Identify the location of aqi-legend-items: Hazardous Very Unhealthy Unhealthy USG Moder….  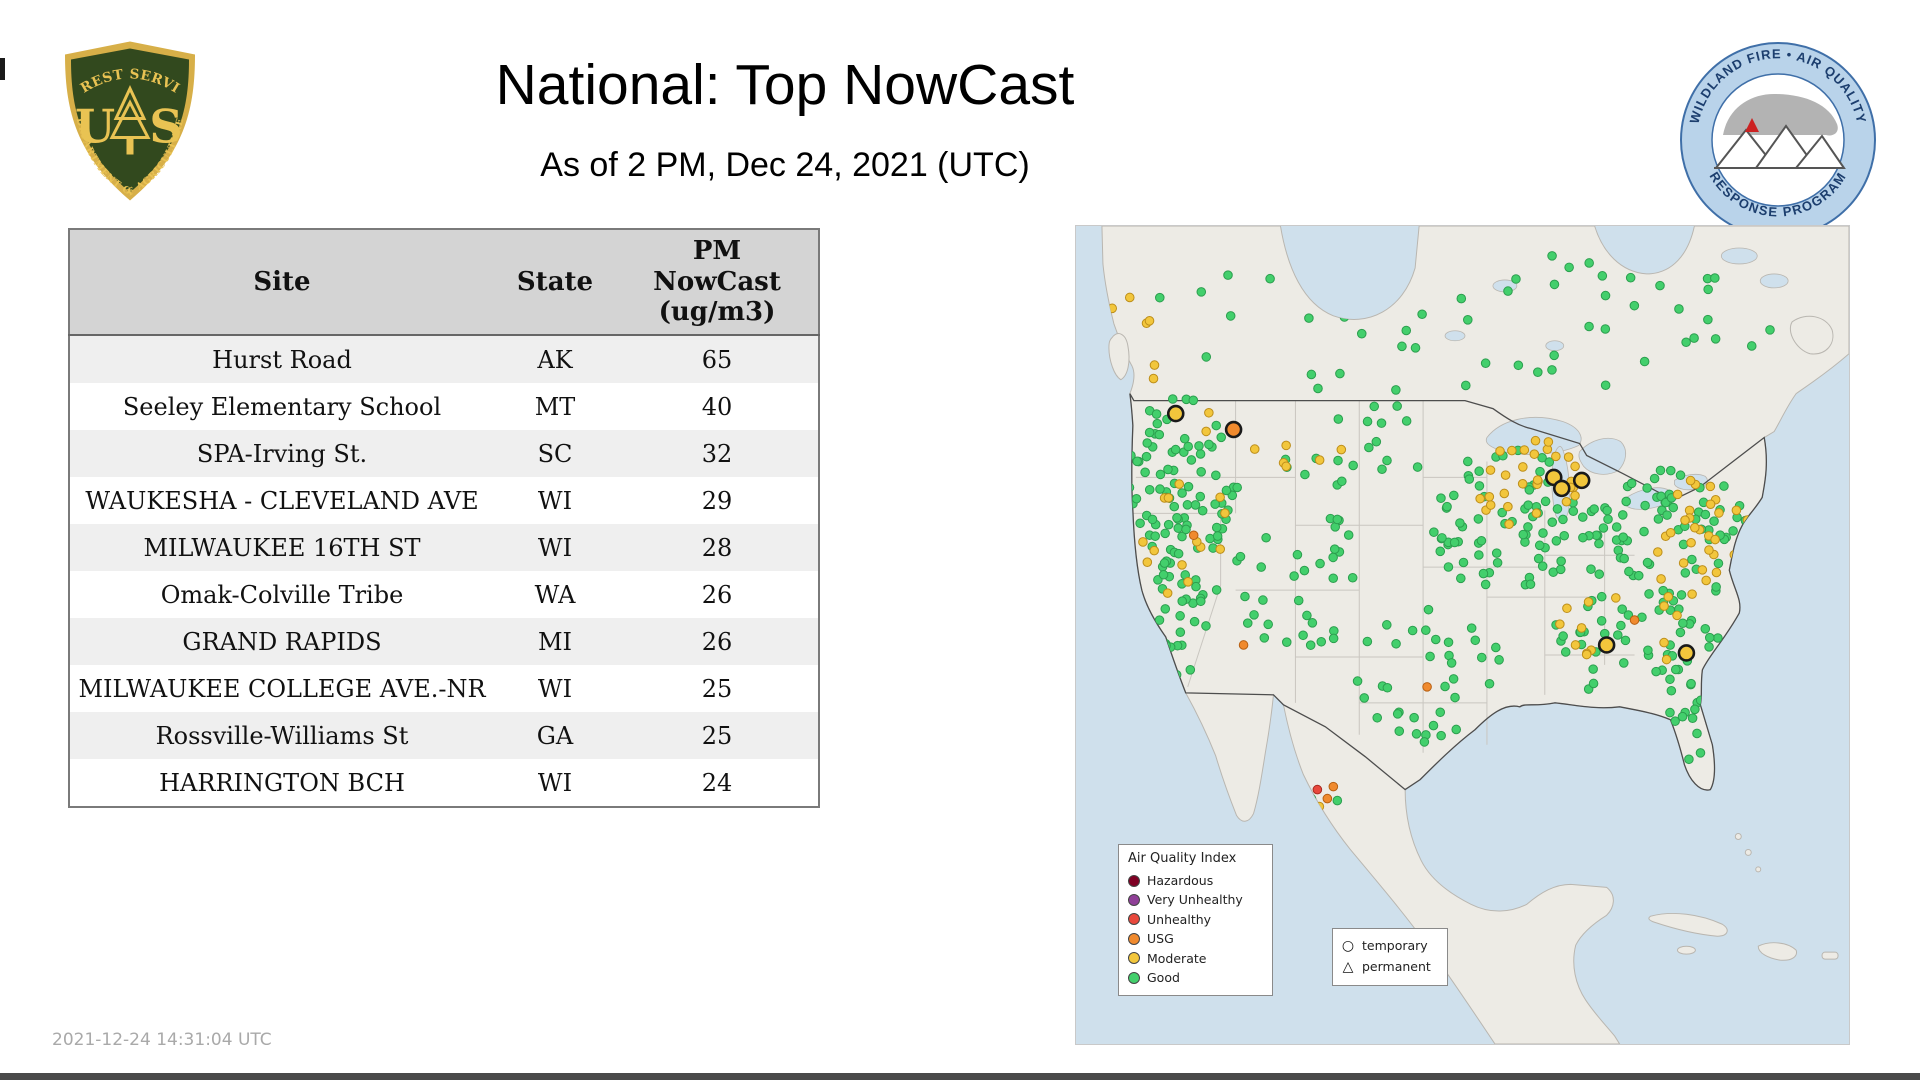
(1196, 929).